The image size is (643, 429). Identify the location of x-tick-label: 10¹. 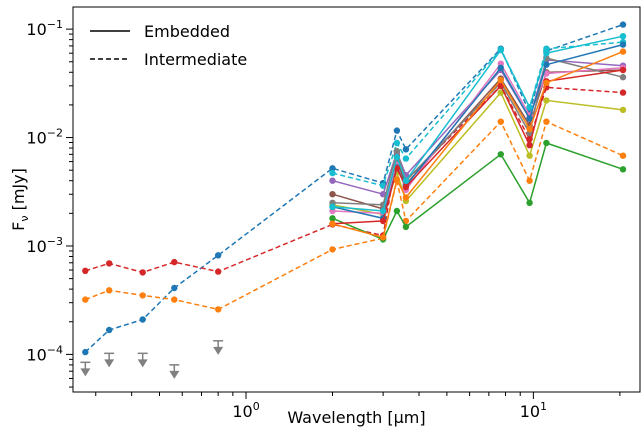
(533, 410).